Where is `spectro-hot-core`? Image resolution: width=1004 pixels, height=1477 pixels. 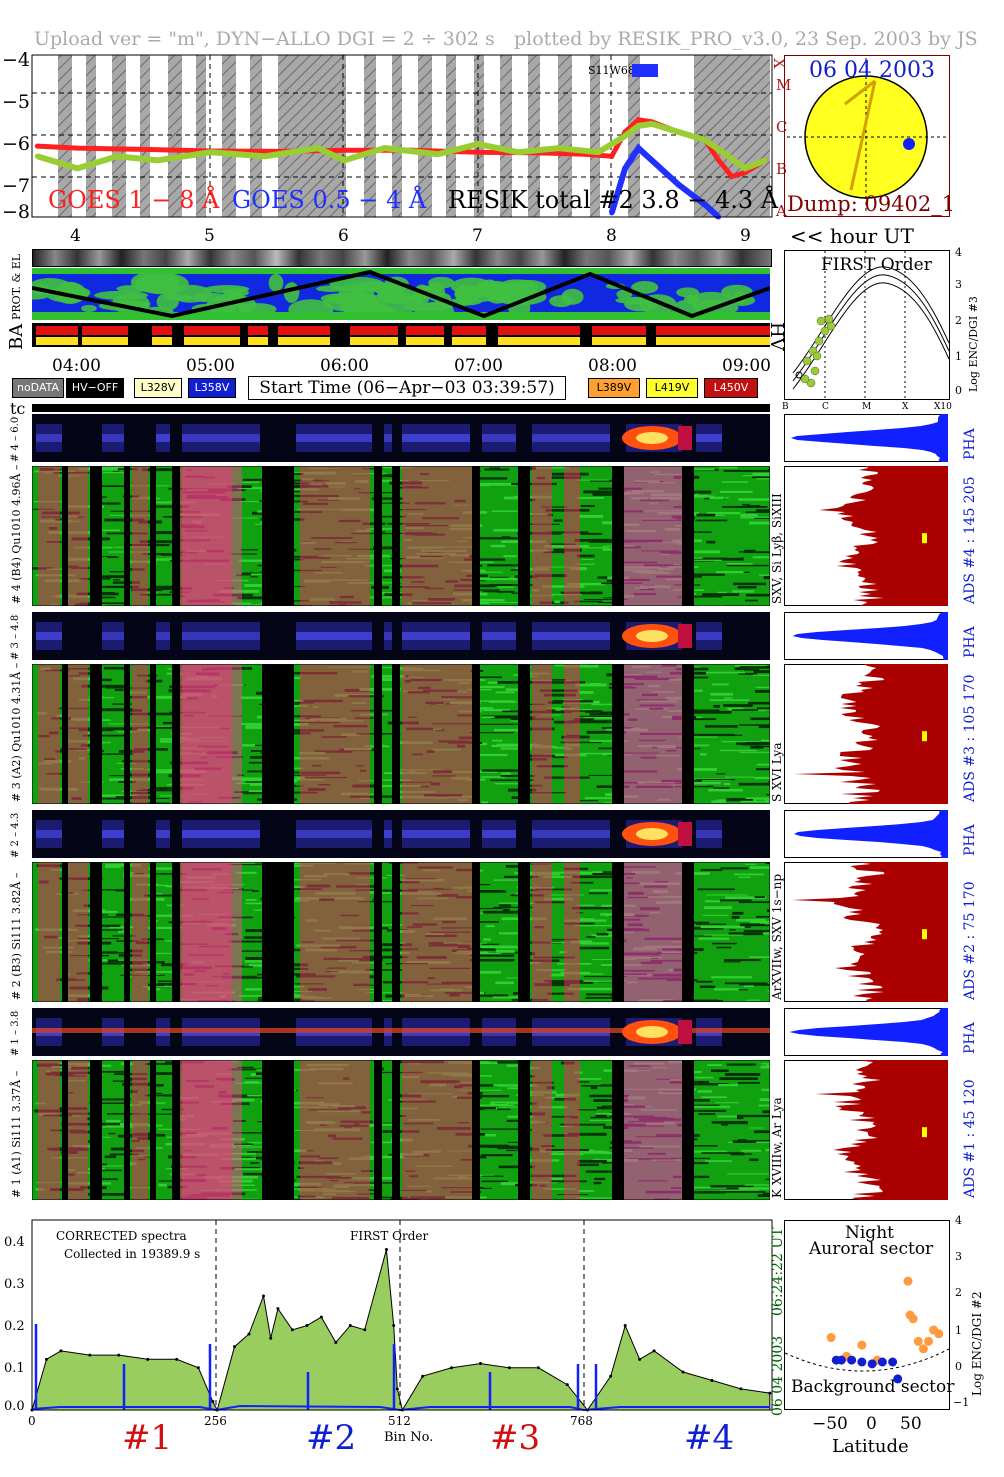
spectro-hot-core is located at coordinates (212, 1130).